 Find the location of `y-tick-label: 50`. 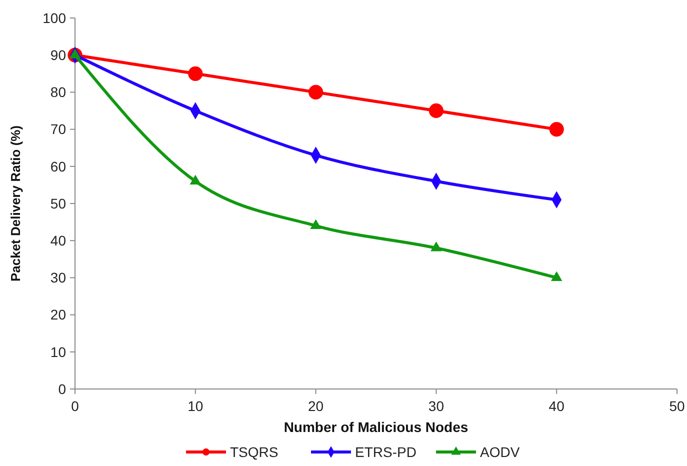

y-tick-label: 50 is located at coordinates (58, 203).